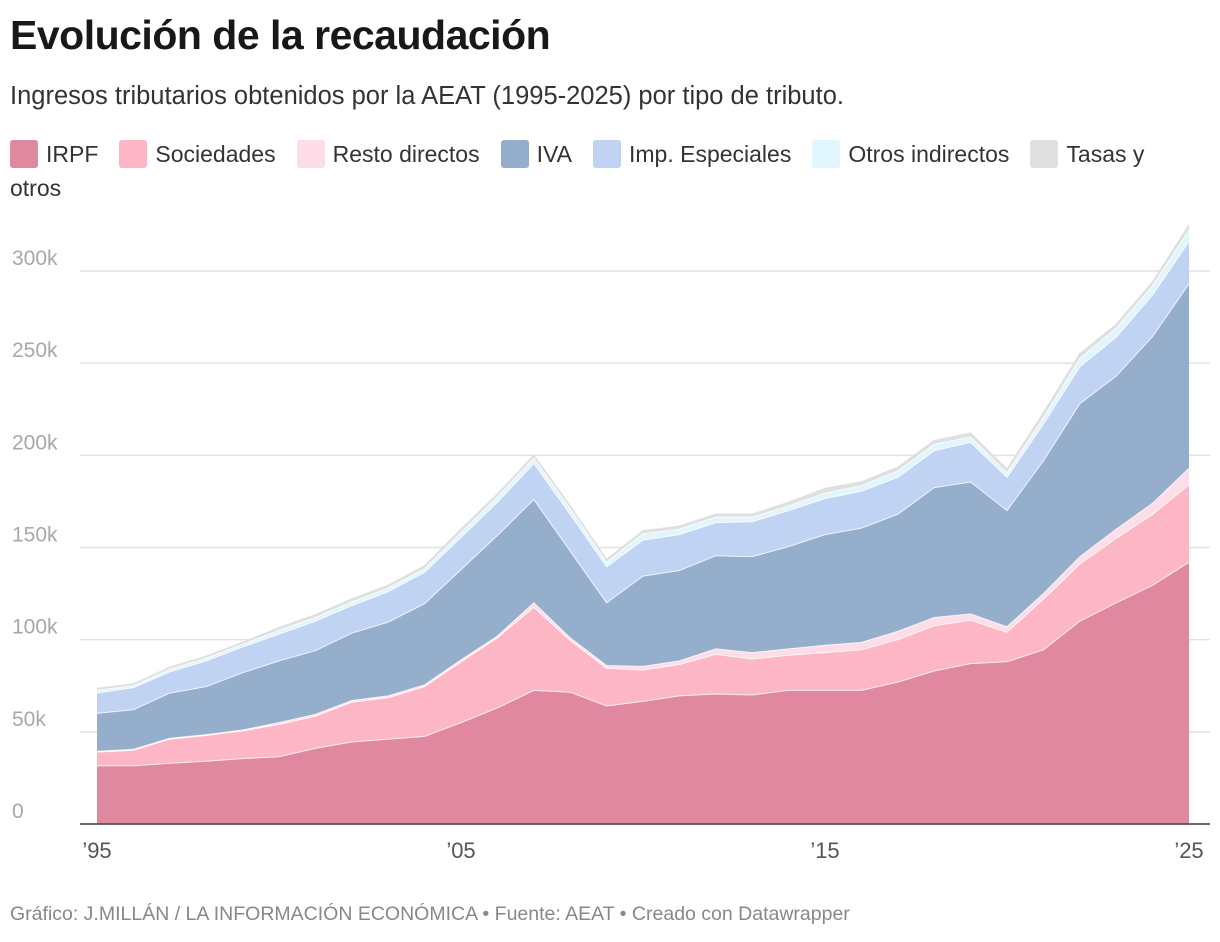  I want to click on y-tick-label: 300k, so click(35, 258).